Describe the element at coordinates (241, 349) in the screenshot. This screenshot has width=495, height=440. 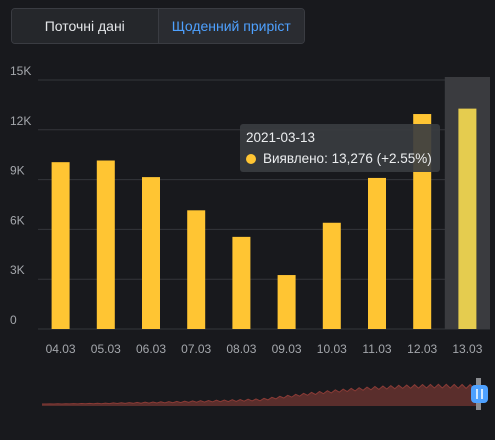
I see `x-tick-label: 08.03` at that location.